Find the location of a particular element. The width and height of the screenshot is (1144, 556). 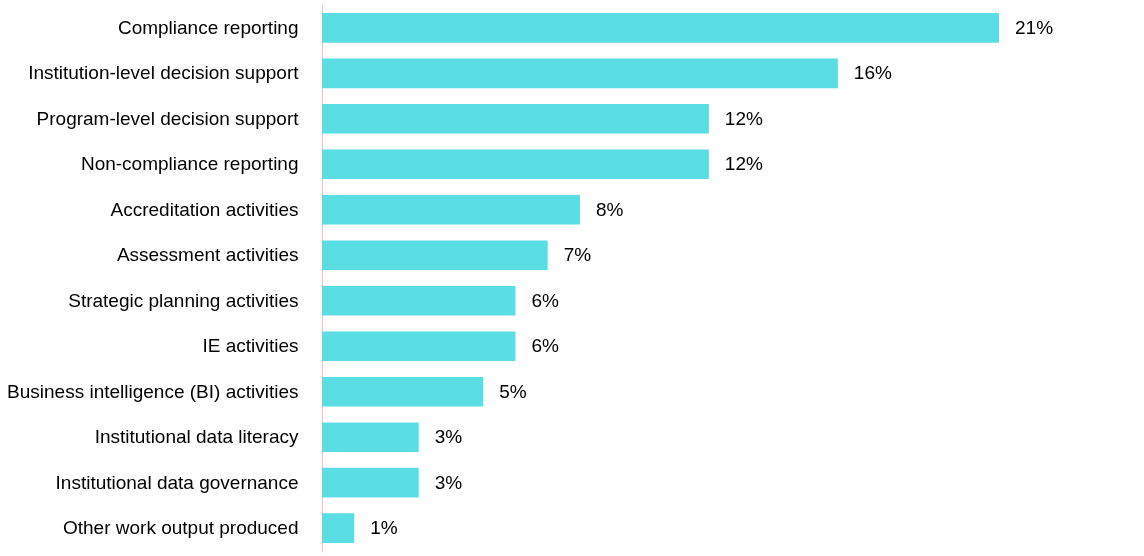

data-label: 5% is located at coordinates (513, 391).